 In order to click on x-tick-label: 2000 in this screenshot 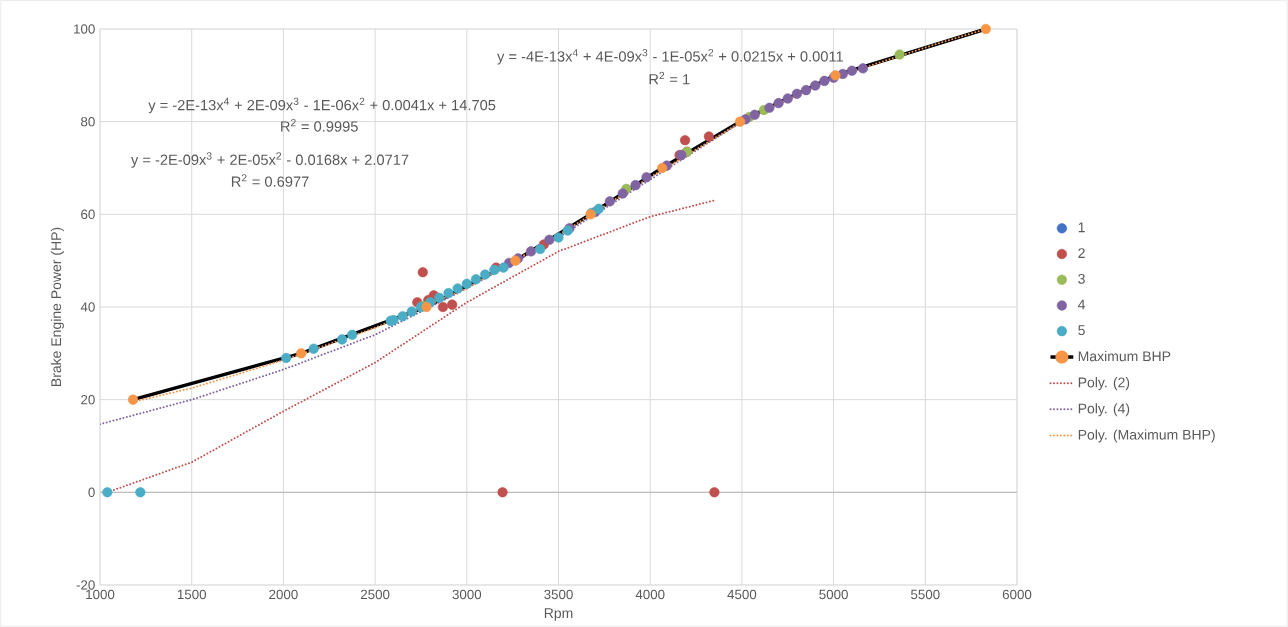, I will do `click(283, 594)`.